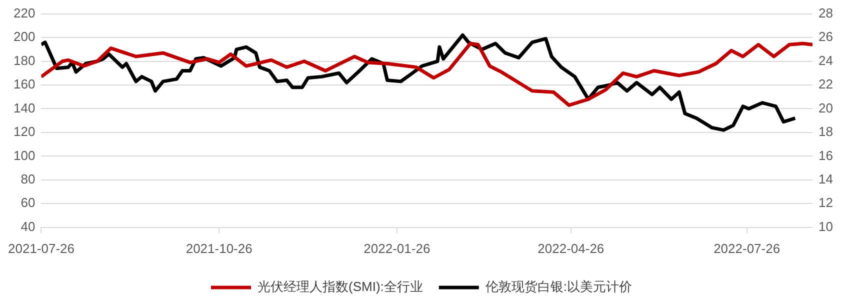 The height and width of the screenshot is (304, 847). I want to click on y-tick-label: 180, so click(25, 60).